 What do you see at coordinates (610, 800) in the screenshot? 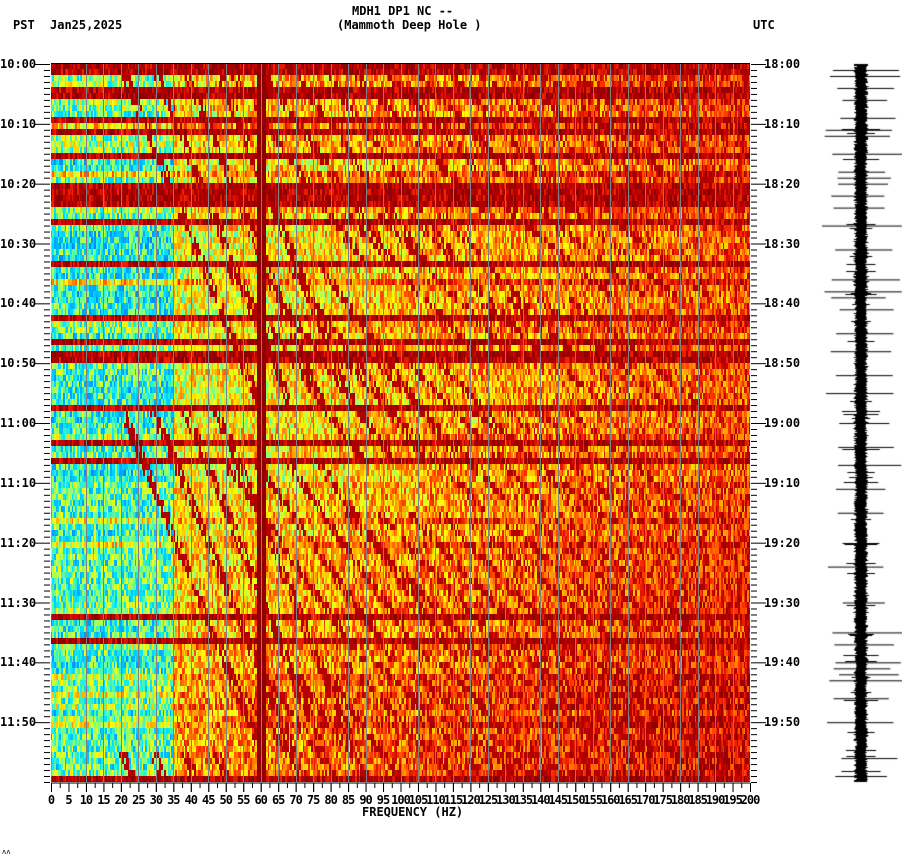
I see `x-tick-label: 160` at bounding box center [610, 800].